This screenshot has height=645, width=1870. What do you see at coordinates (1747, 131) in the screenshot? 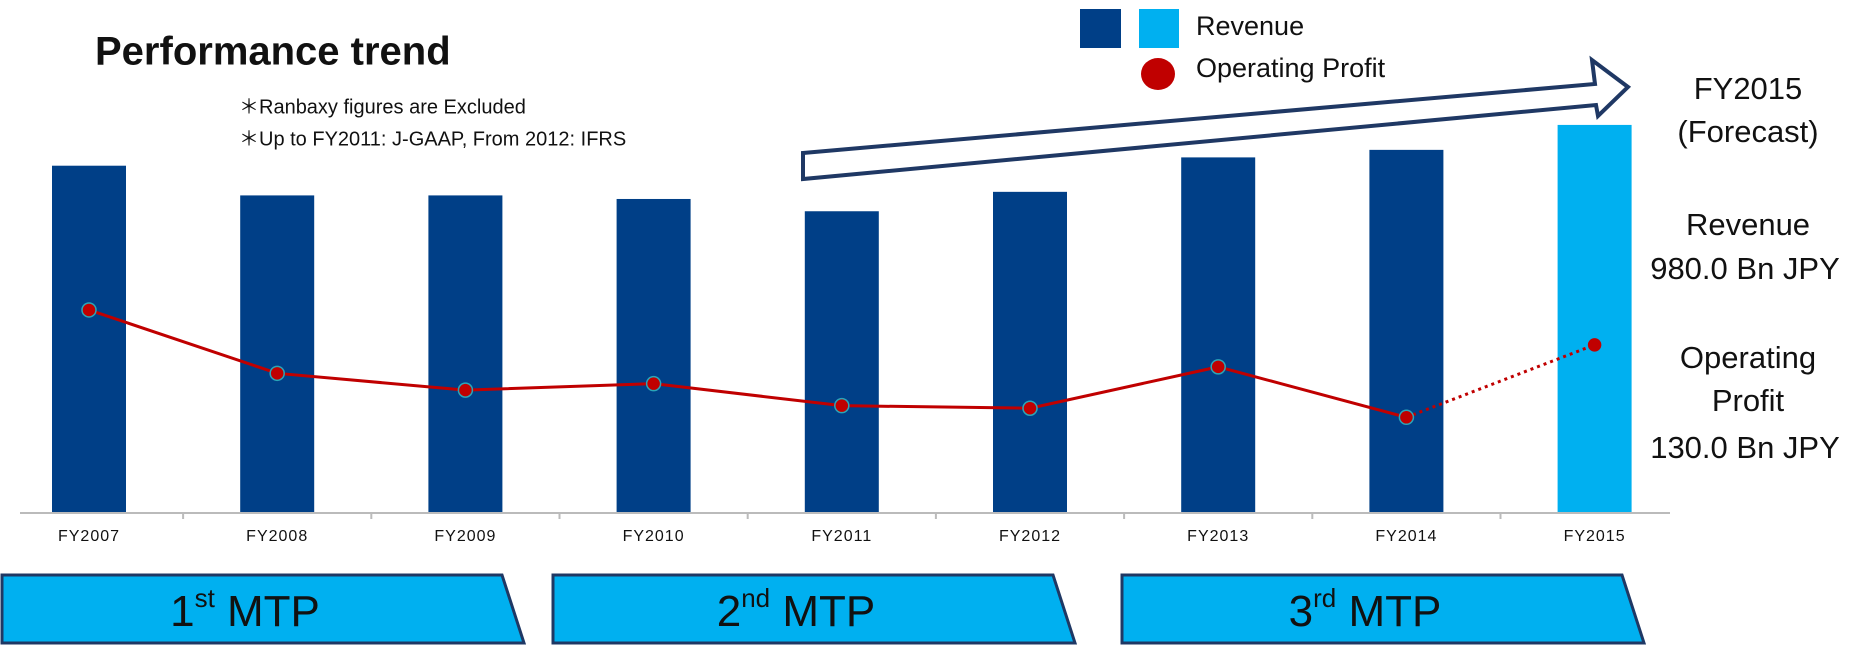
I see `annotation: (Forecast)` at bounding box center [1747, 131].